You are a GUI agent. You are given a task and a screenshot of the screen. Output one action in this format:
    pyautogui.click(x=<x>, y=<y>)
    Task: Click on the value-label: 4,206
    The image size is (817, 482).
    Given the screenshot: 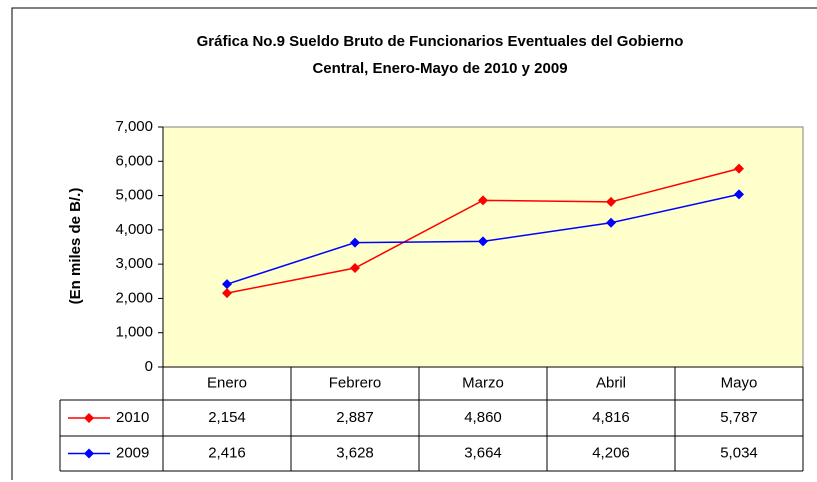 What is the action you would take?
    pyautogui.click(x=611, y=452)
    